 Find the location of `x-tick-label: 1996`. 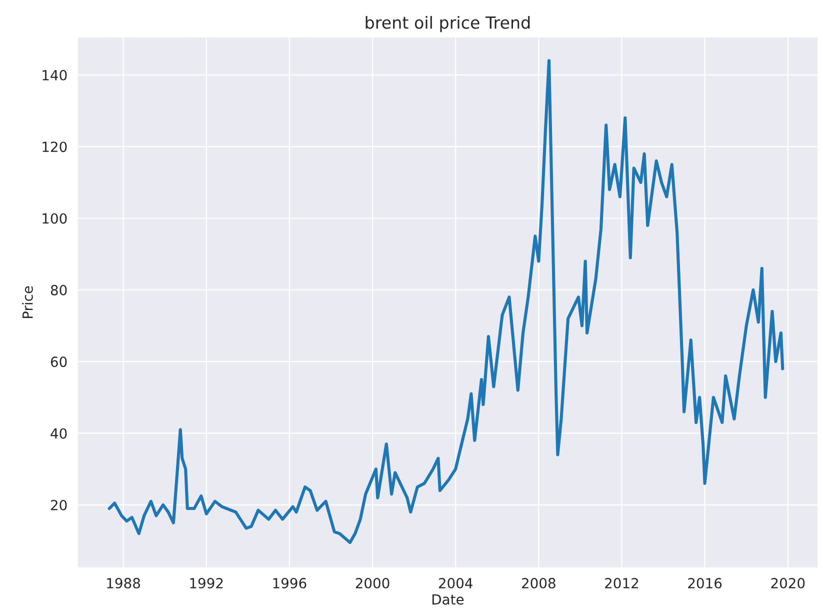

x-tick-label: 1996 is located at coordinates (289, 583).